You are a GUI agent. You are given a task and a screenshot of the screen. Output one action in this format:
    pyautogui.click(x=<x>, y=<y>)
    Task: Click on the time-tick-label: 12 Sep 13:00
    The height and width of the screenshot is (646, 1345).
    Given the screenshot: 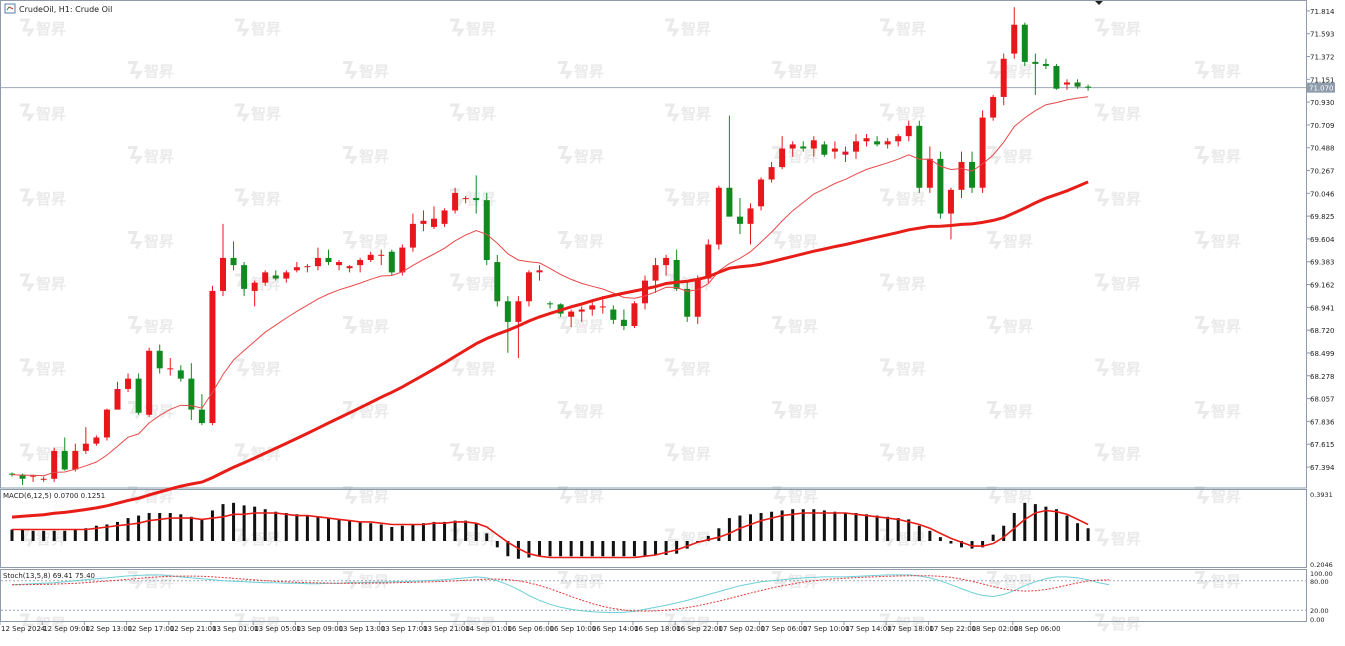 What is the action you would take?
    pyautogui.click(x=108, y=629)
    